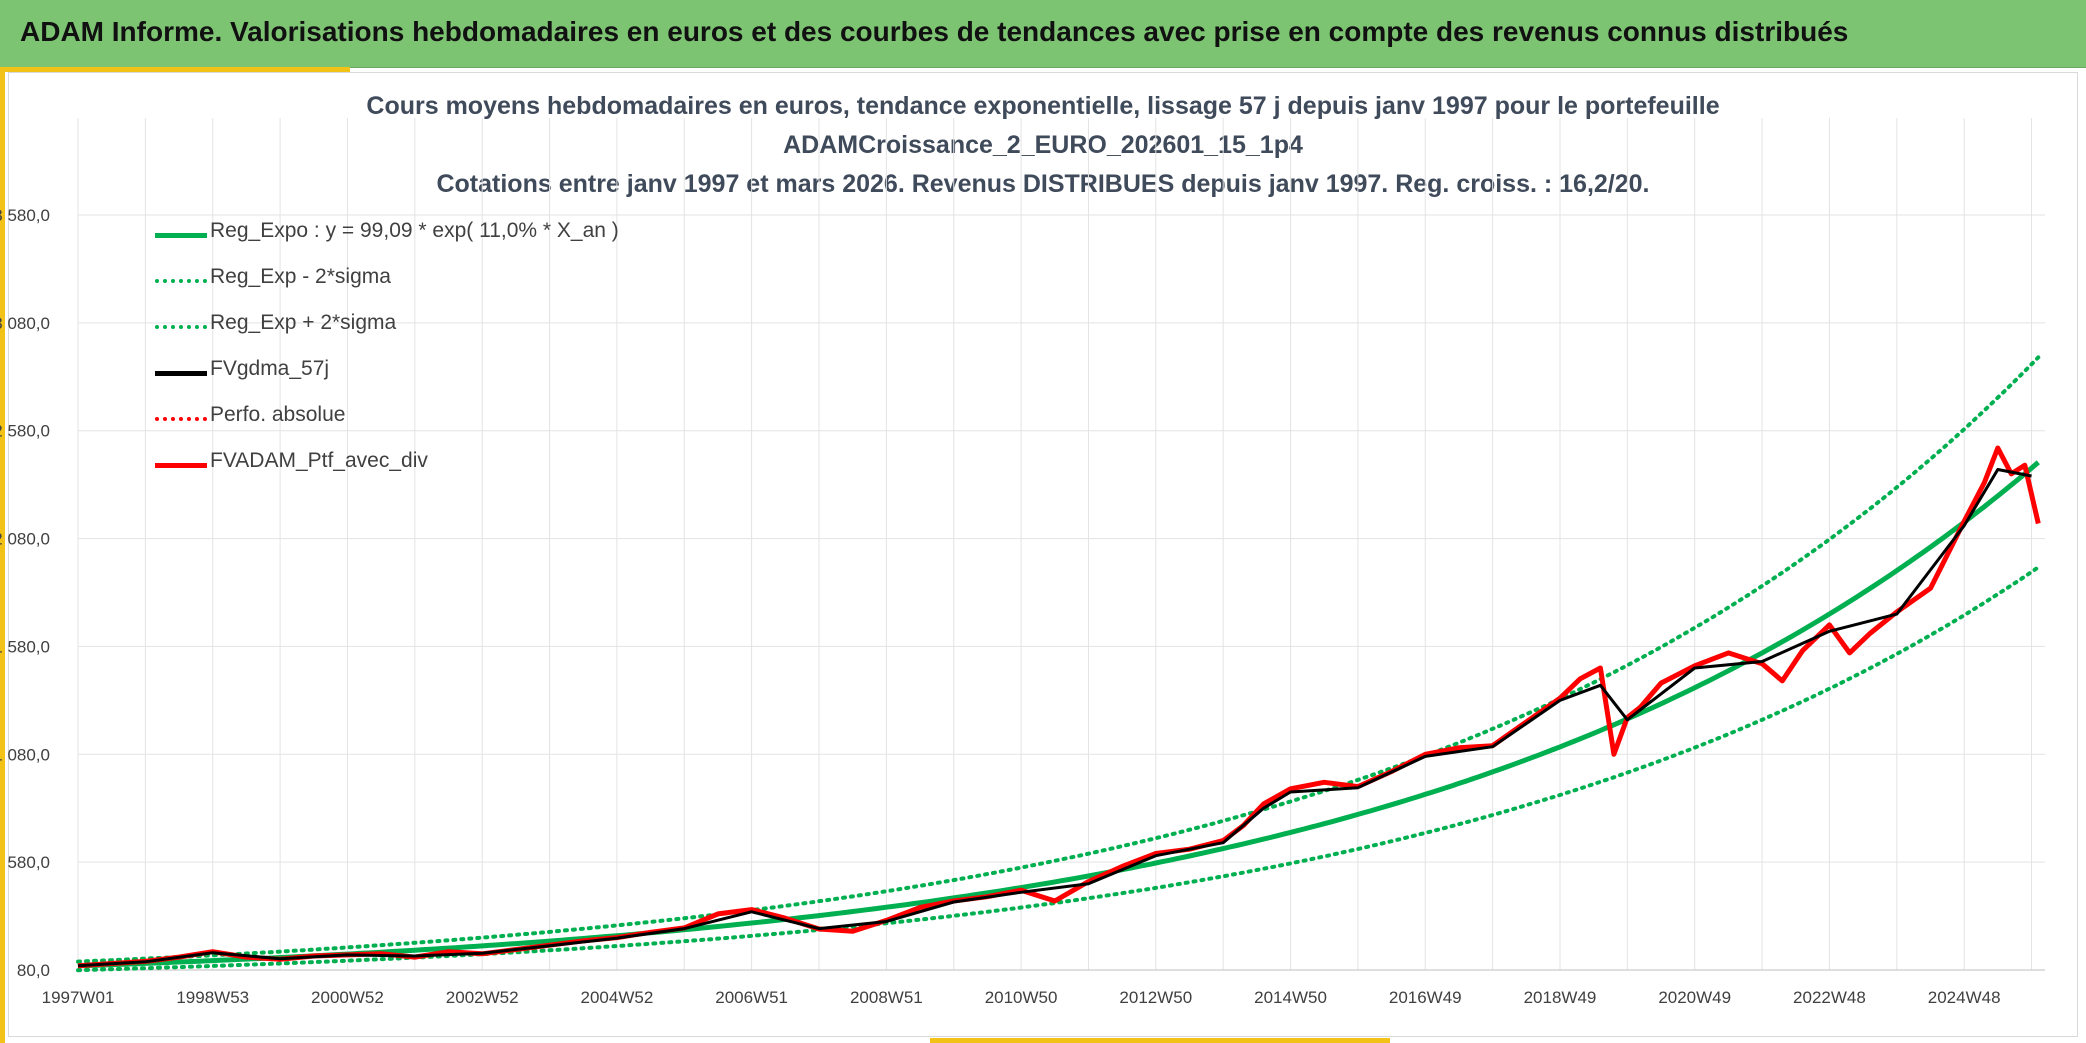  Describe the element at coordinates (181, 465) in the screenshot. I see `legend-swatch-ptf` at that location.